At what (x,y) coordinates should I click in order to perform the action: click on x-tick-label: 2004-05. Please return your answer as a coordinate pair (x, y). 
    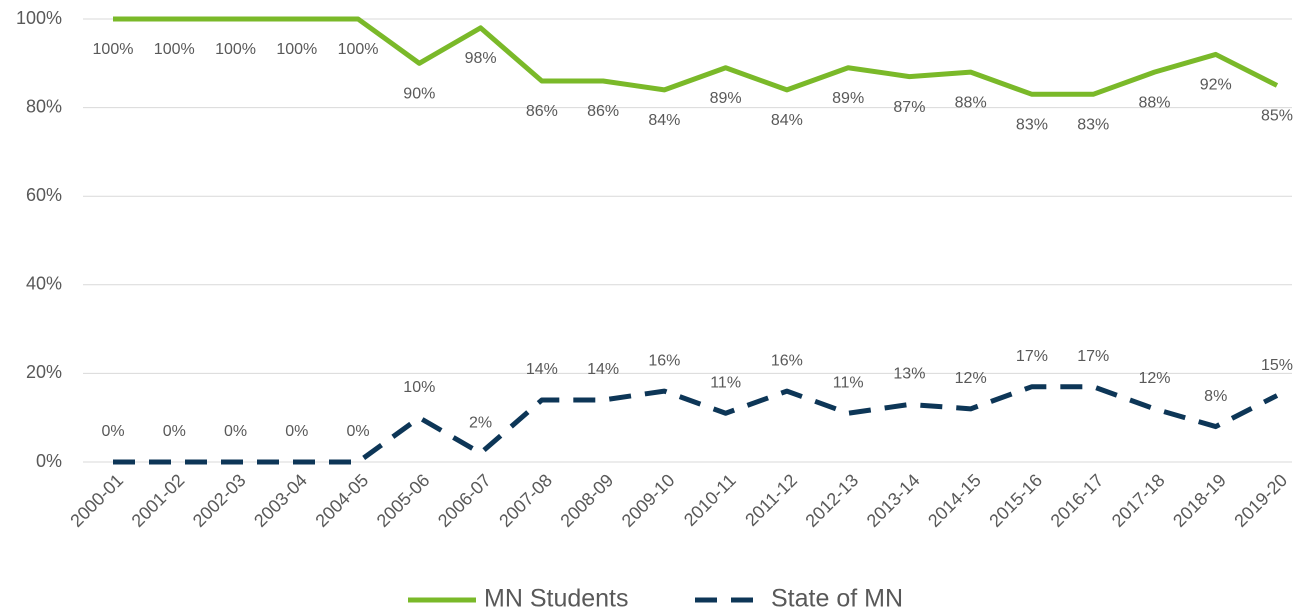
    Looking at the image, I should click on (341, 500).